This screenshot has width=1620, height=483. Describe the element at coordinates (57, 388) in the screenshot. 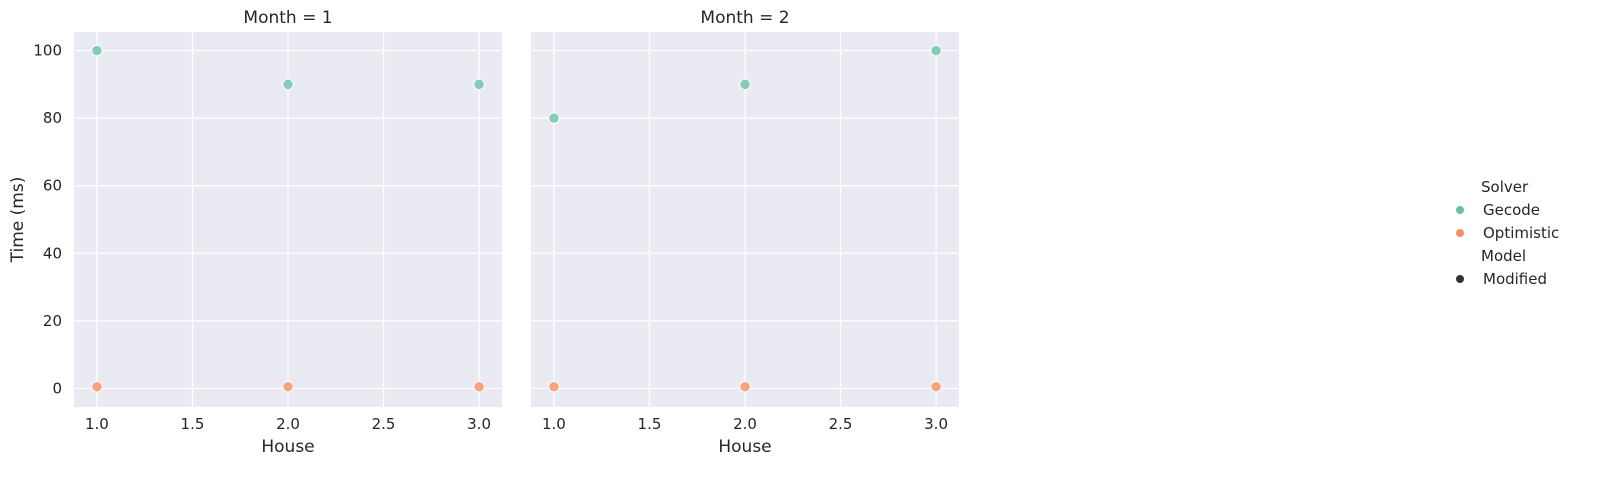

I see `y-tick-label: 0` at that location.